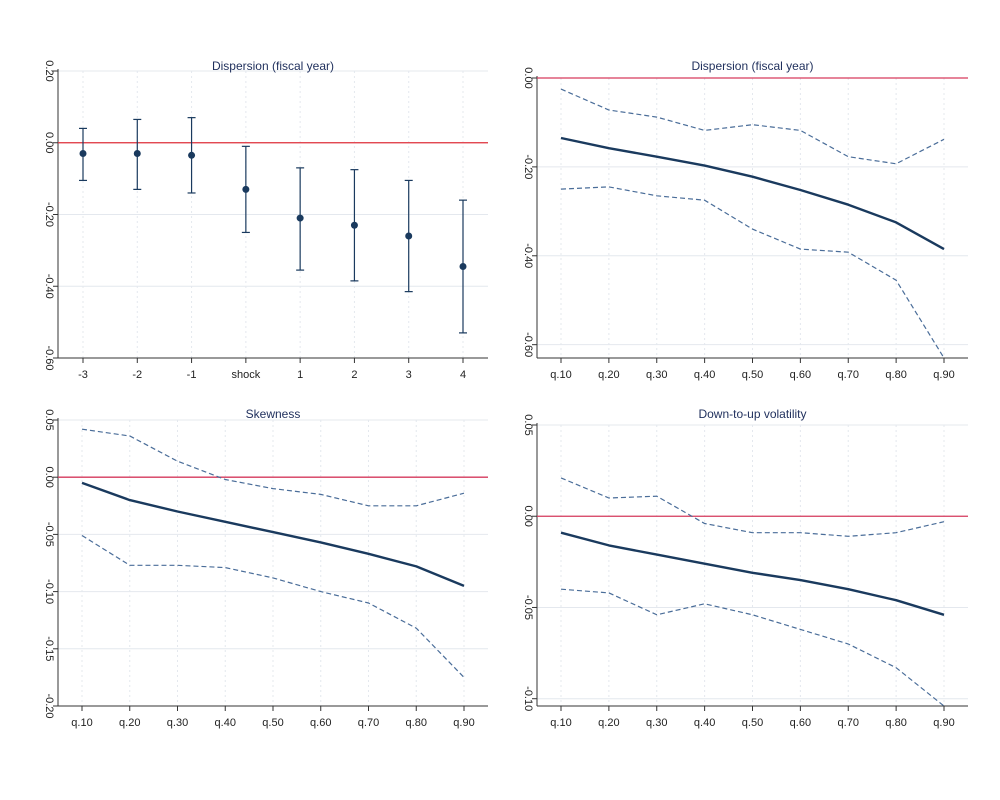  What do you see at coordinates (137, 375) in the screenshot?
I see `x-tick-label: -2` at bounding box center [137, 375].